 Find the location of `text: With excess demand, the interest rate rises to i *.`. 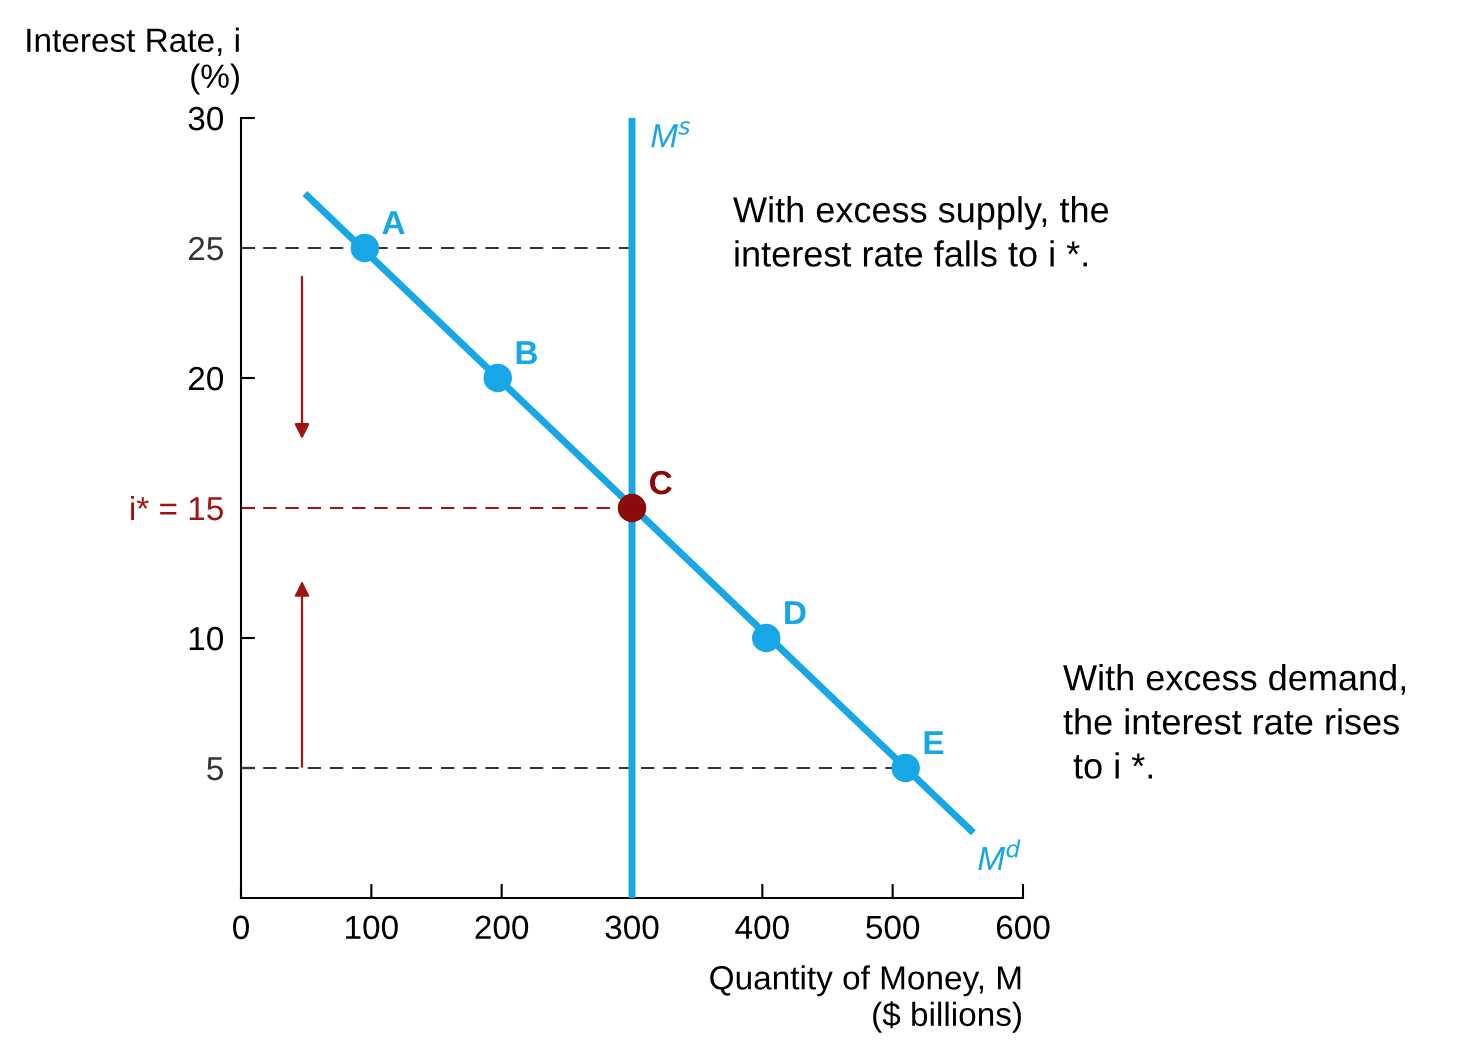

text: With excess demand, the interest rate rises to i *. is located at coordinates (1234, 721).